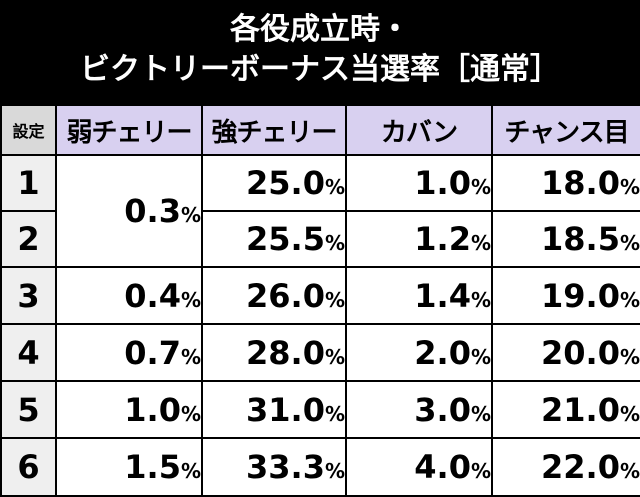  I want to click on weak-cherry-cell: 0.3%, so click(129, 211).